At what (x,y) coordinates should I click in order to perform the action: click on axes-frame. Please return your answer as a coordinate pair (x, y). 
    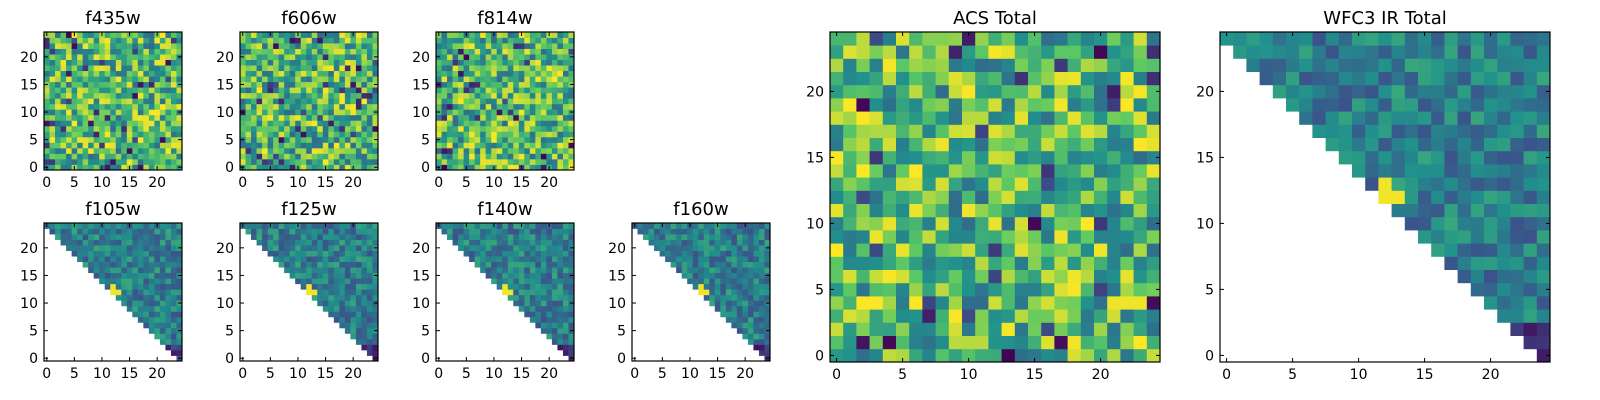
    Looking at the image, I should click on (309, 292).